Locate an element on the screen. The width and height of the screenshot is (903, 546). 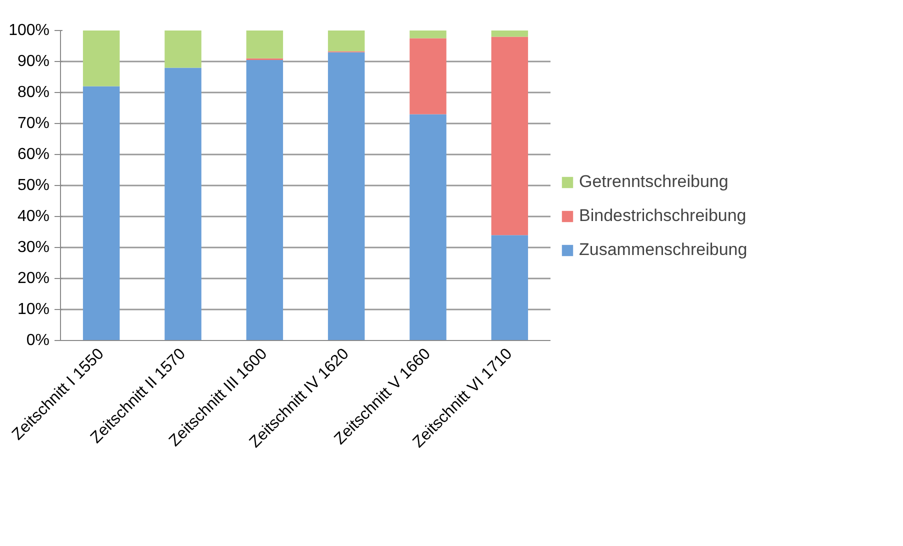
legend-label: Zusammenschreibung is located at coordinates (663, 250).